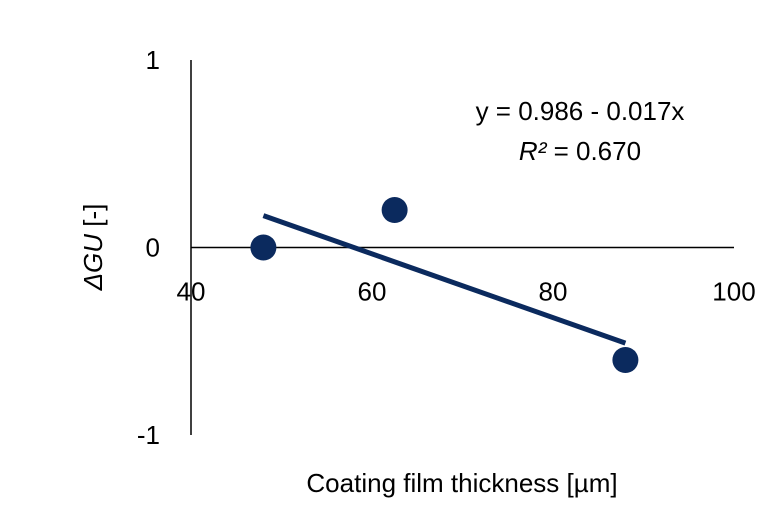 This screenshot has width=772, height=530. Describe the element at coordinates (93, 263) in the screenshot. I see `y-axis-title-symbol: ΔGU` at that location.